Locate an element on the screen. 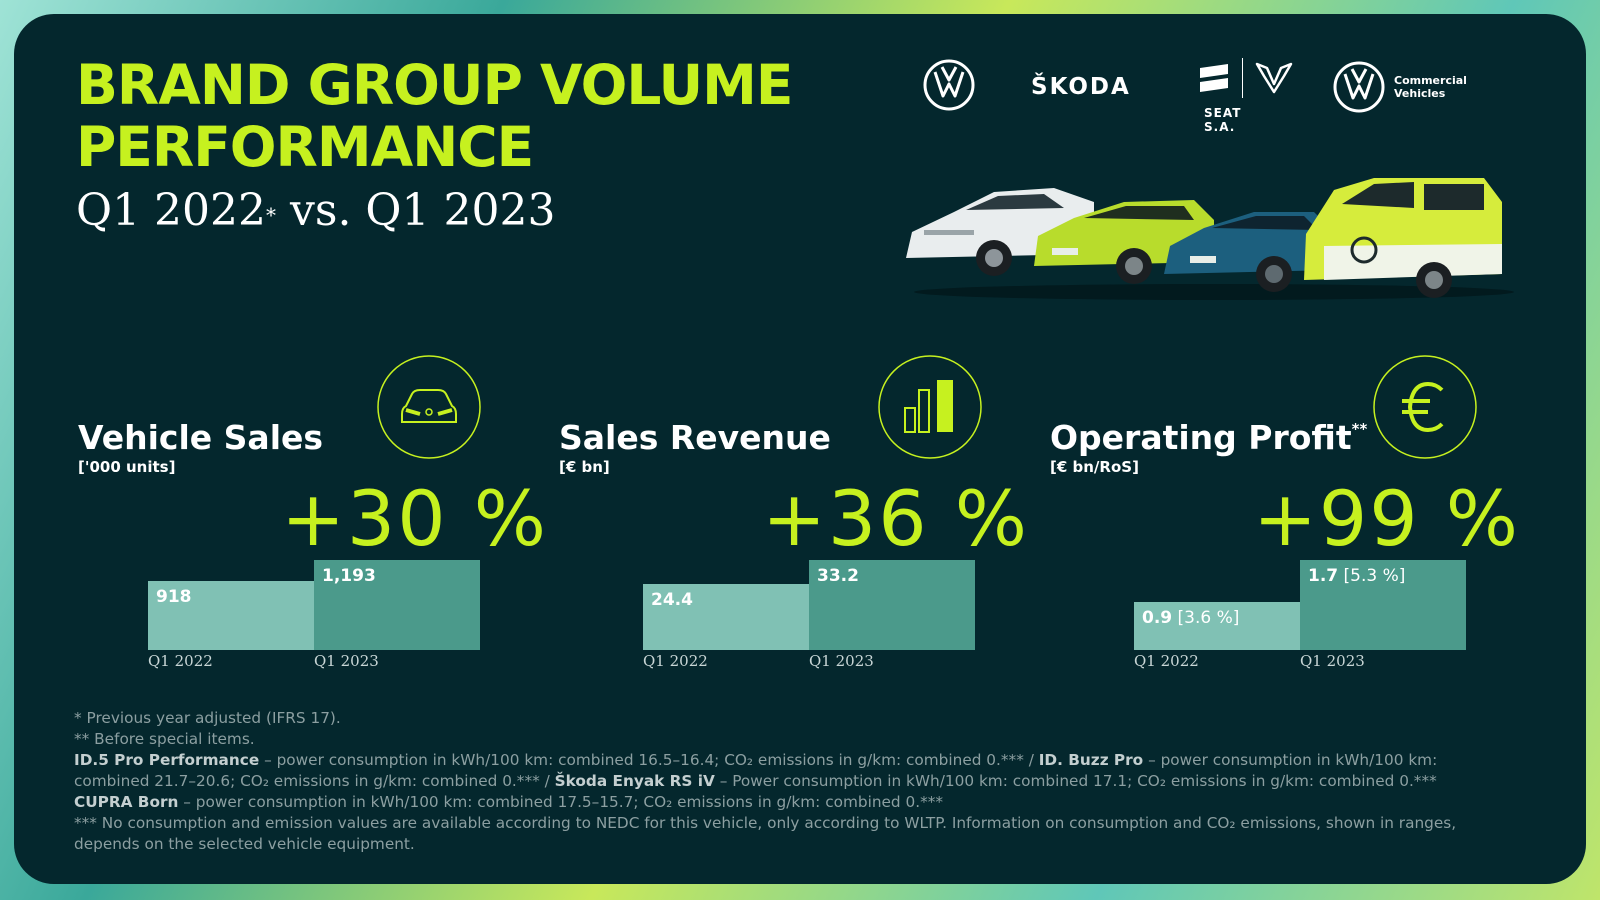 This screenshot has height=900, width=1600. kpi-title: Operating Profit** is located at coordinates (1208, 437).